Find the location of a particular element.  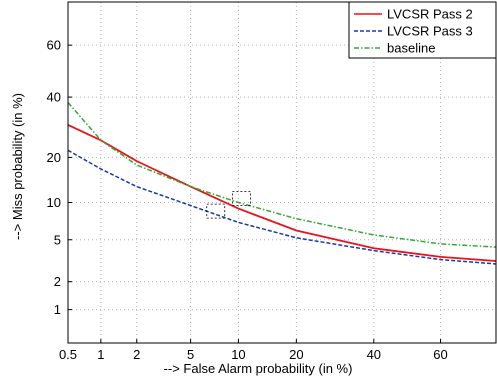

x-tick-label-2: 2 is located at coordinates (136, 354).